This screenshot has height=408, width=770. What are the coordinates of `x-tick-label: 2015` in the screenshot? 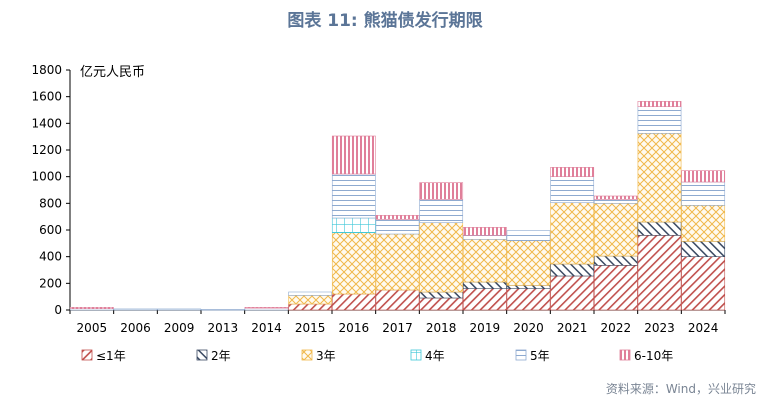 It's located at (310, 328).